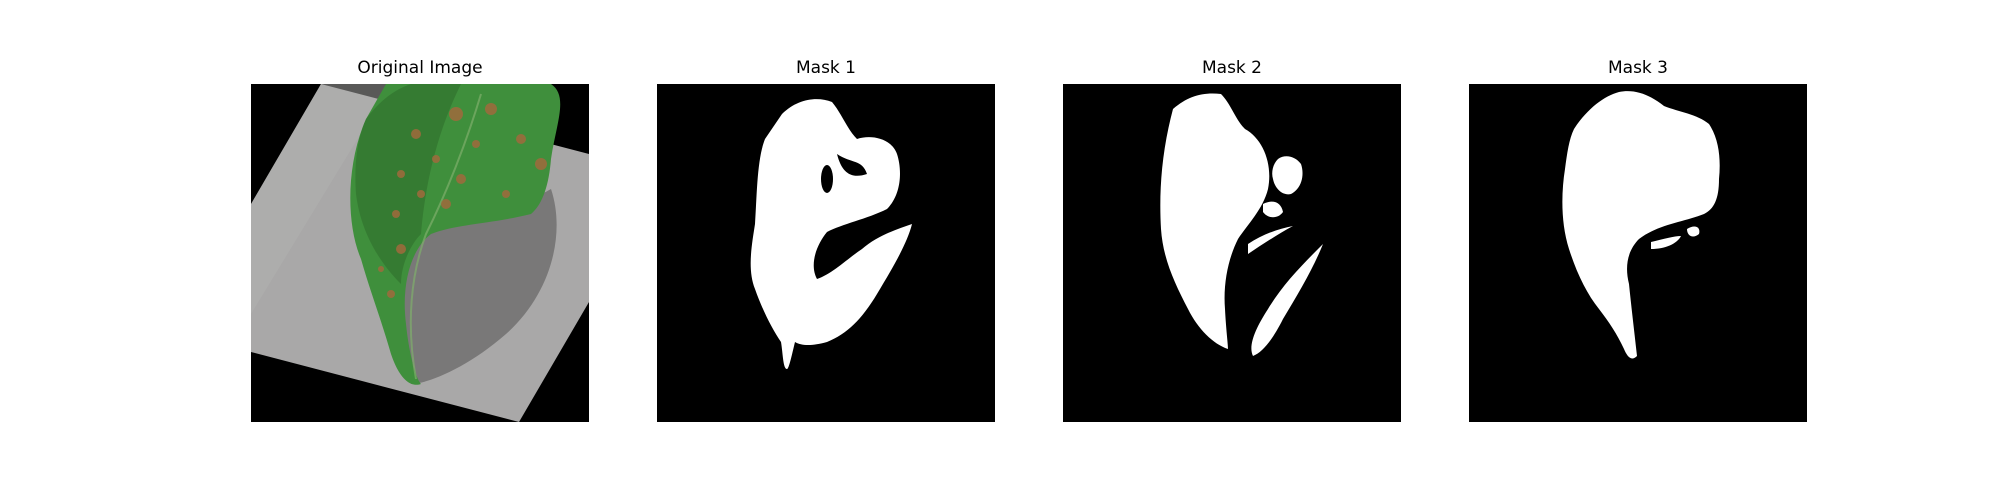 This screenshot has width=2000, height=500. What do you see at coordinates (1637, 68) in the screenshot?
I see `mask-3-title: Mask 3` at bounding box center [1637, 68].